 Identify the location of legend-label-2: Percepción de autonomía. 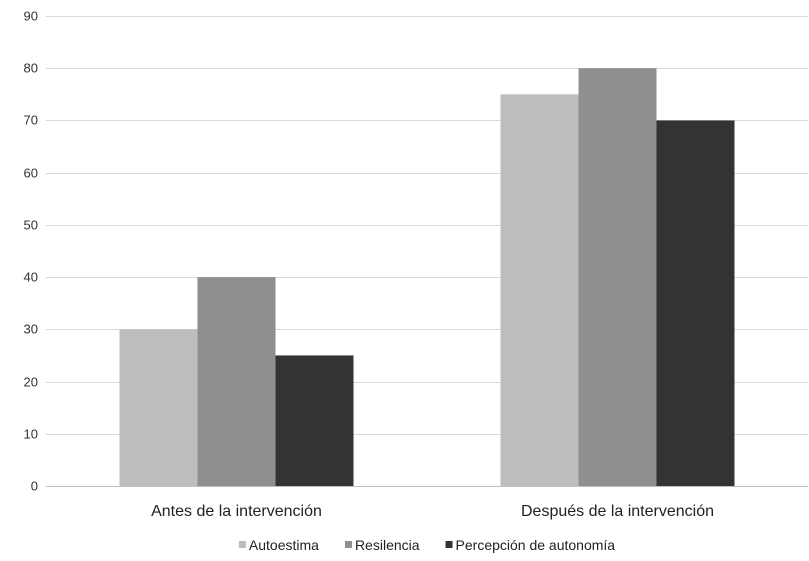
(536, 545).